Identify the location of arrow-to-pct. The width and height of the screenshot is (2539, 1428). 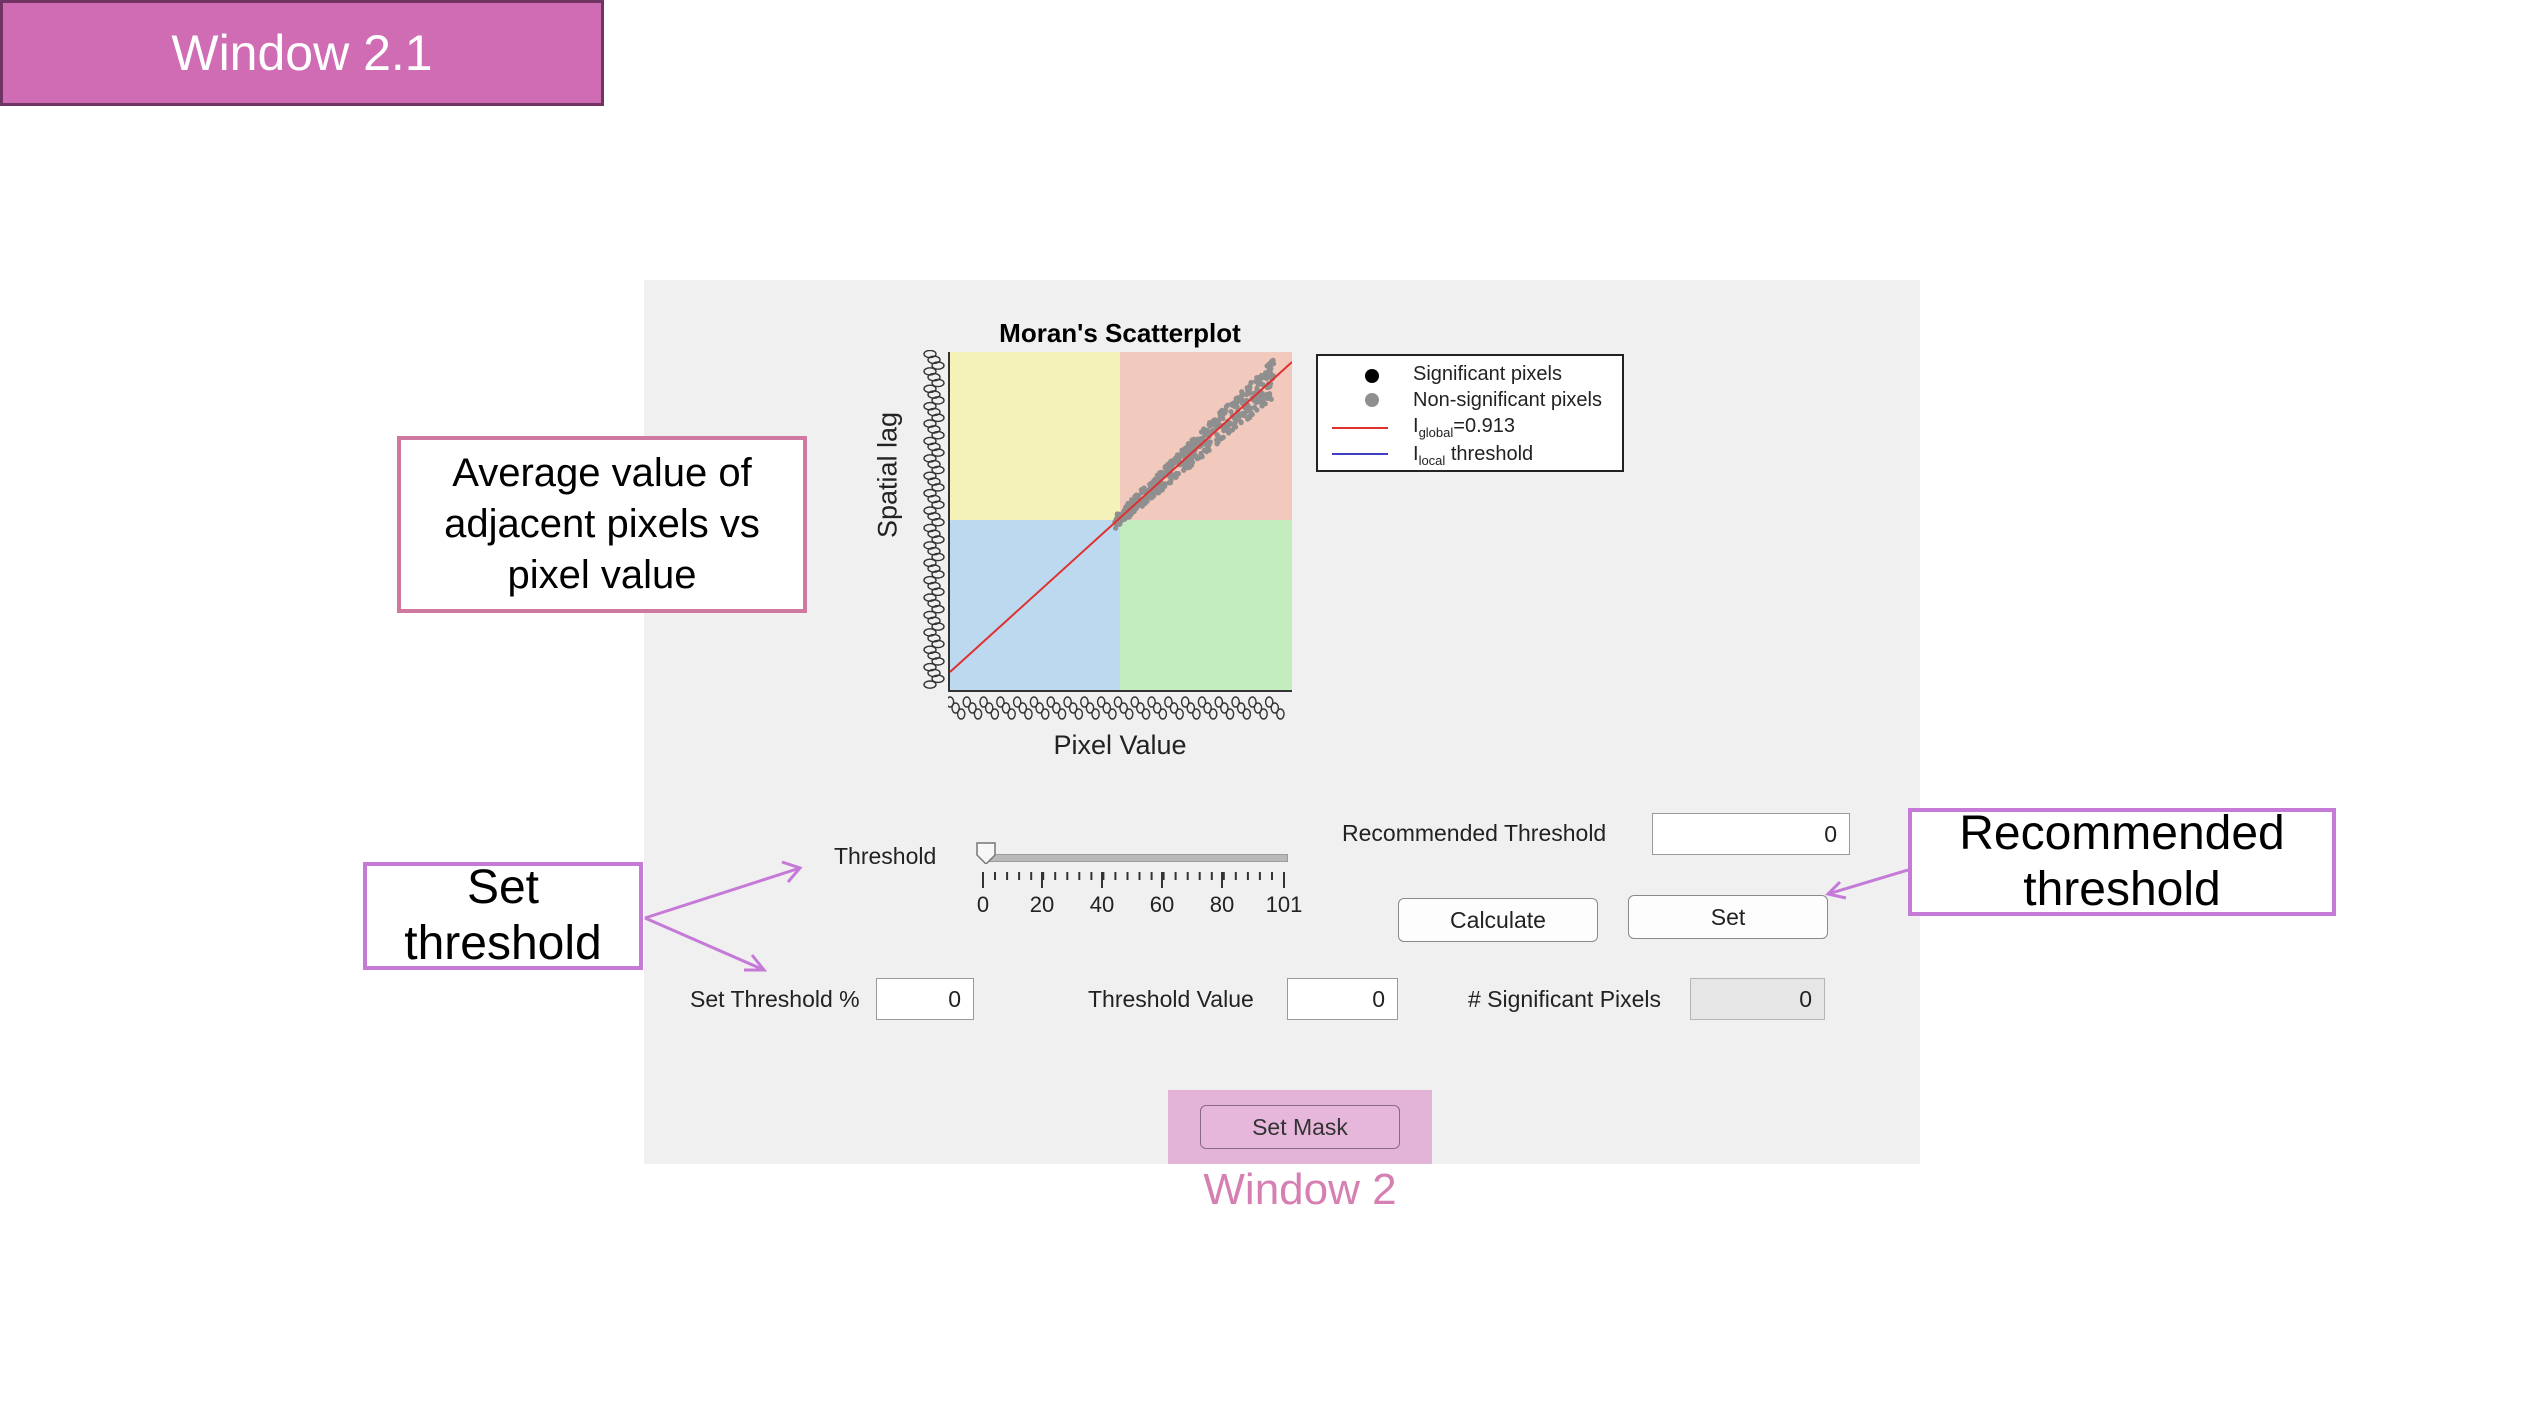
(704, 944).